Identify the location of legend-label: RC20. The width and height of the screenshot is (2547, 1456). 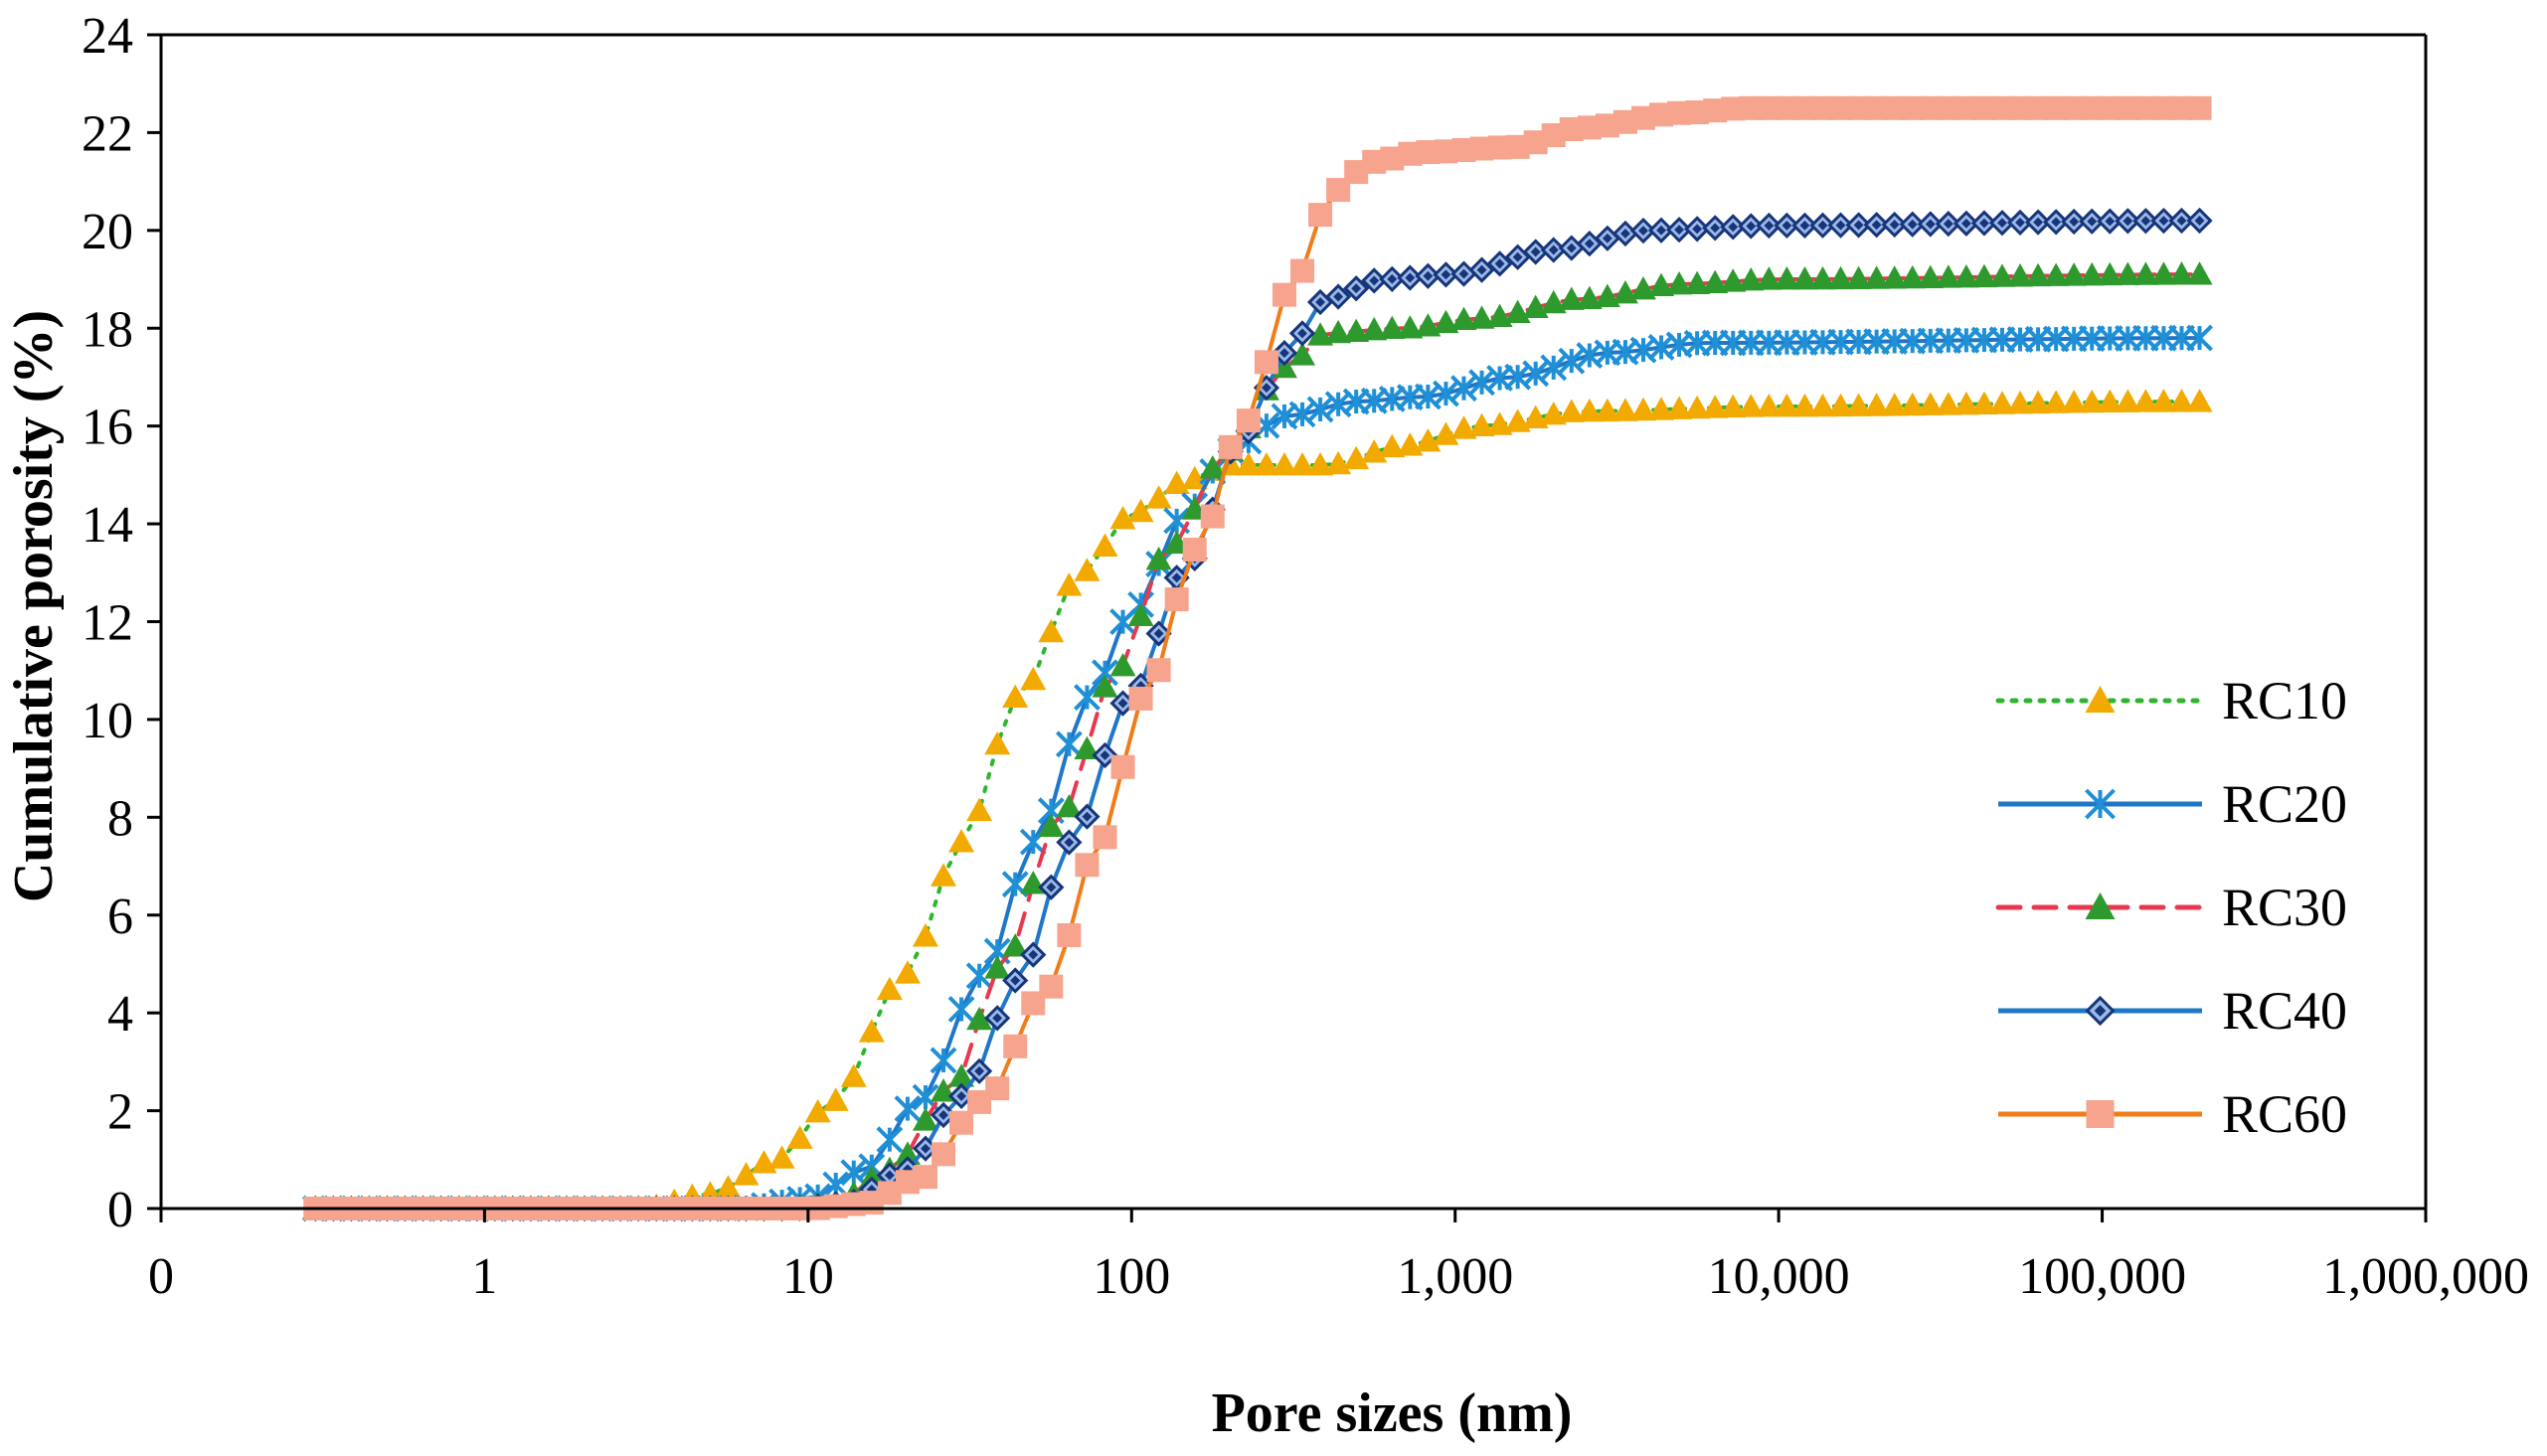
(2284, 804).